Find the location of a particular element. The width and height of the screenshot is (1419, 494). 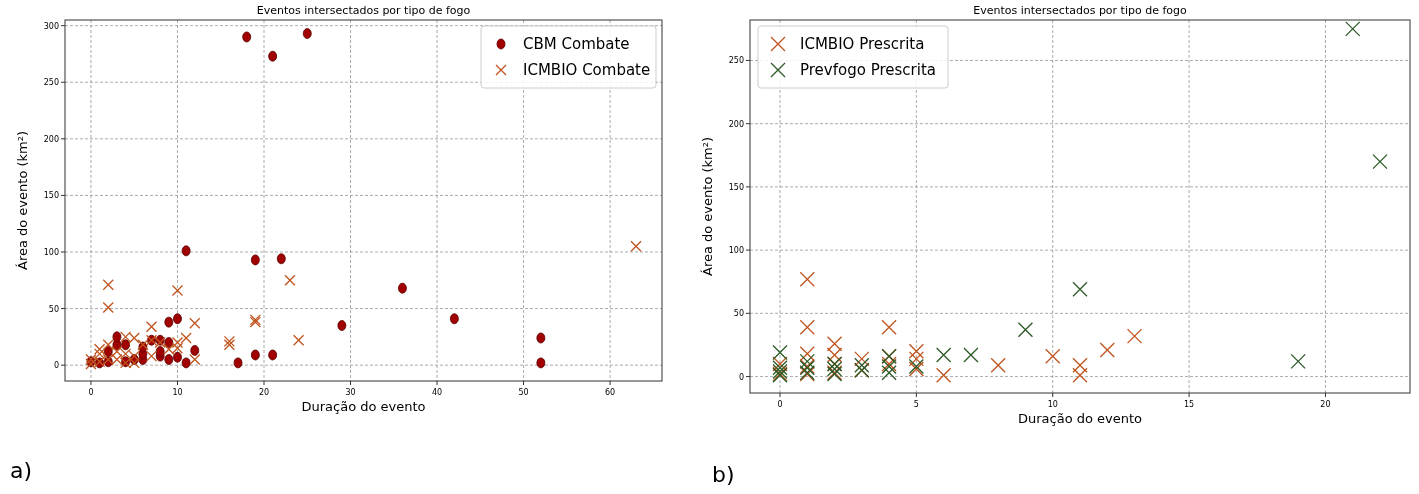

text: b) is located at coordinates (723, 474).